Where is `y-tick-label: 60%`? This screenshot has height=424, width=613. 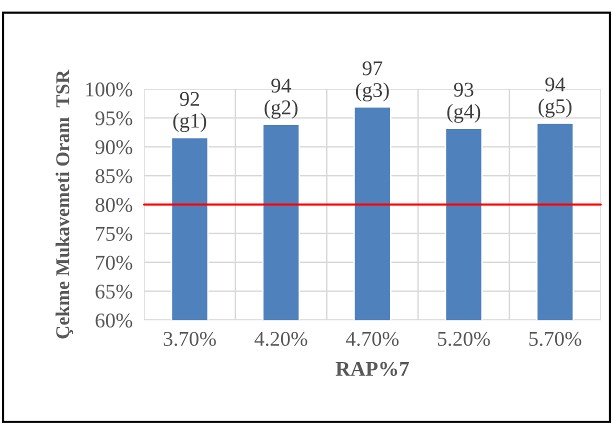
y-tick-label: 60% is located at coordinates (114, 320).